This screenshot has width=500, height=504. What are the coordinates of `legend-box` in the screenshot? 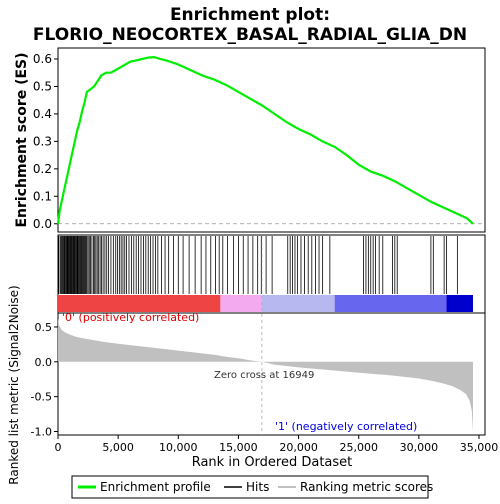 It's located at (250, 487).